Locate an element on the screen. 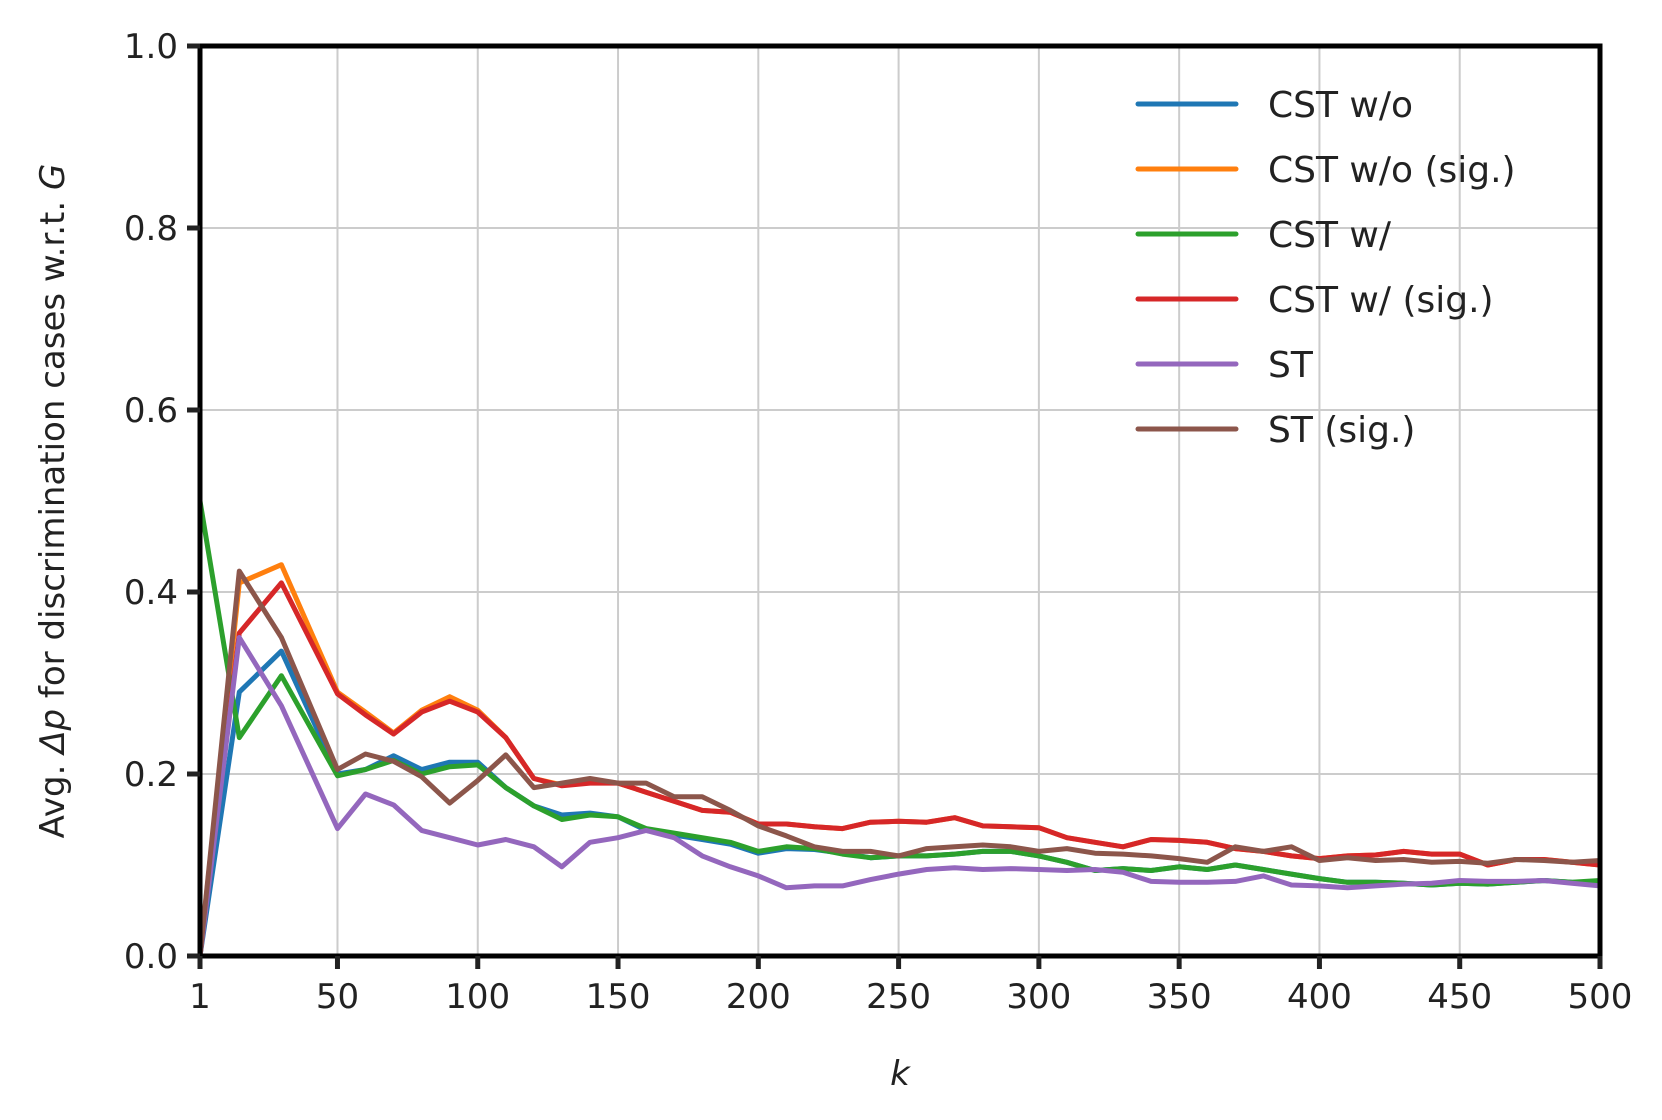 The image size is (1662, 1120). y-tick-label-5: 1.0 is located at coordinates (151, 47).